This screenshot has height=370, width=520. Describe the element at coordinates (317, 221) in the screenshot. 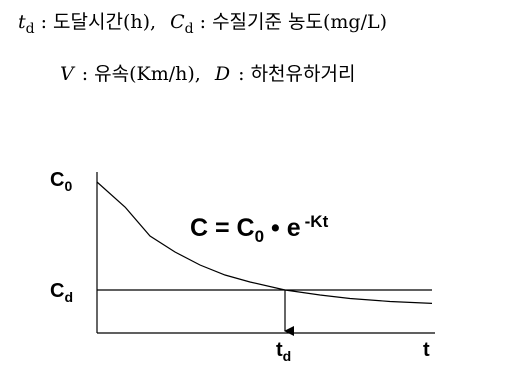

I see `formula-sup: -Kt` at that location.